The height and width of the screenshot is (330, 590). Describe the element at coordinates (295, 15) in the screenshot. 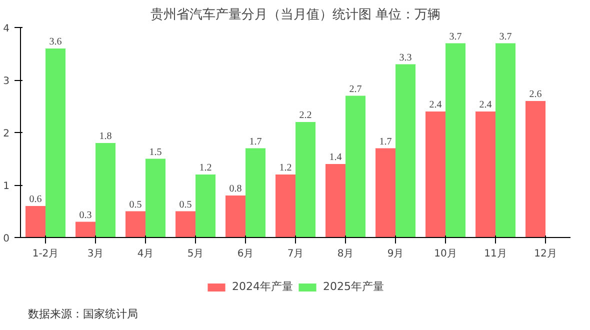

I see `chart-title: 贵州省汽车产量分月（当月值）统计图 单位：万辆` at that location.